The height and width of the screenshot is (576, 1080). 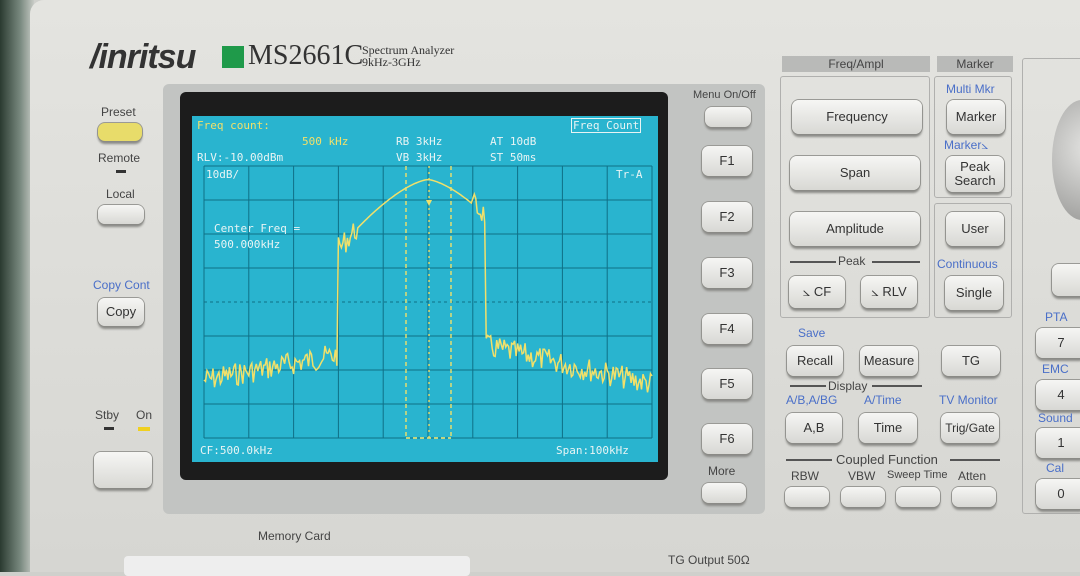 What do you see at coordinates (709, 560) in the screenshot?
I see `tg-output-label: TG Output 50Ω` at bounding box center [709, 560].